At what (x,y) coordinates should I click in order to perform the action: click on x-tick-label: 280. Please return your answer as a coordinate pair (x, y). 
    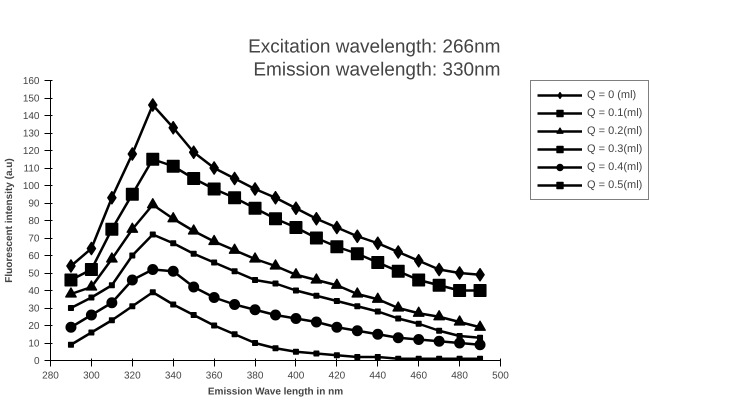
    Looking at the image, I should click on (51, 376).